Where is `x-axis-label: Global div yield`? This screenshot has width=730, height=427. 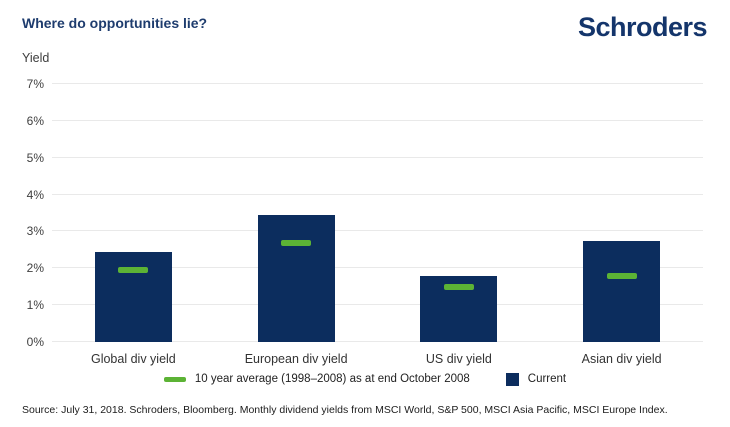
x-axis-label: Global div yield is located at coordinates (133, 359).